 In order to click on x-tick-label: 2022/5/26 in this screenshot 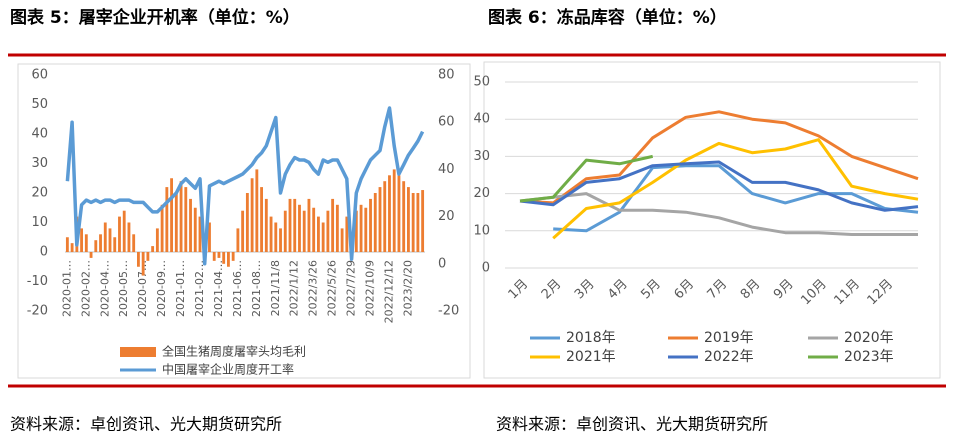, I will do `click(332, 288)`.